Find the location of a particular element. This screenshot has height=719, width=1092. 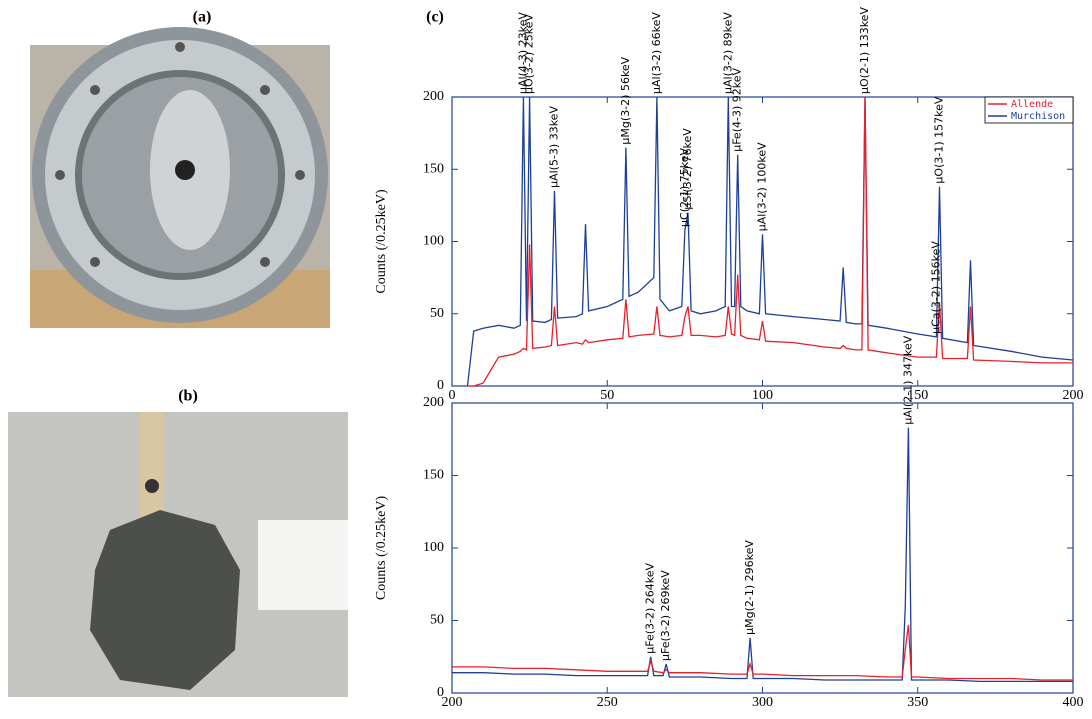

legend-label: Allende is located at coordinates (1032, 104).